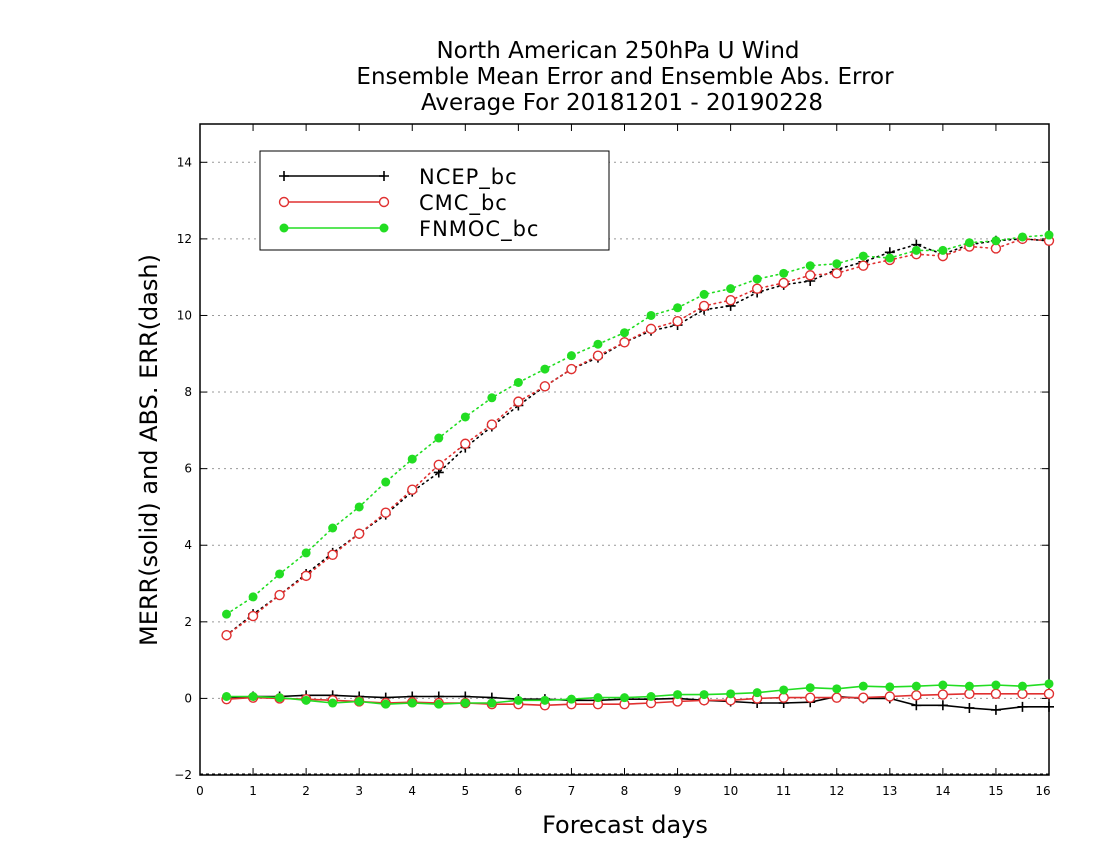 The height and width of the screenshot is (850, 1100). I want to click on y-tick-label: 12, so click(184, 239).